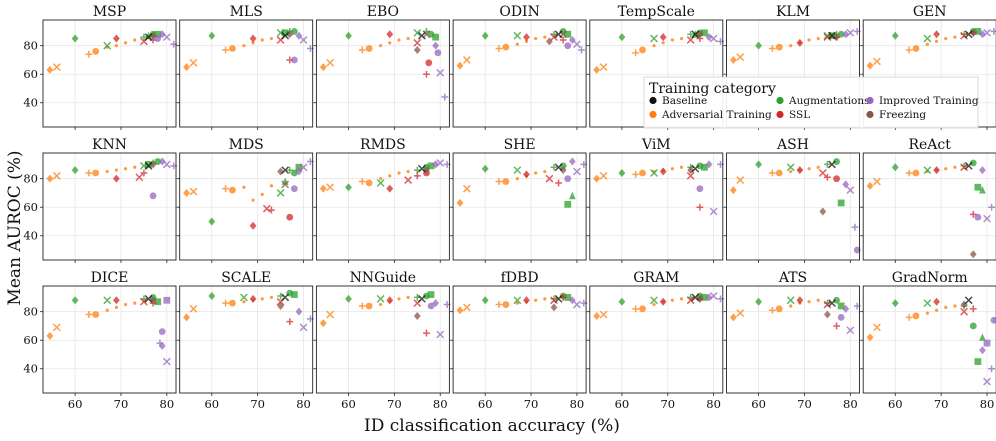 The width and height of the screenshot is (996, 441). I want to click on panel-nnguide: NNGuide 60 70 80, so click(382, 340).